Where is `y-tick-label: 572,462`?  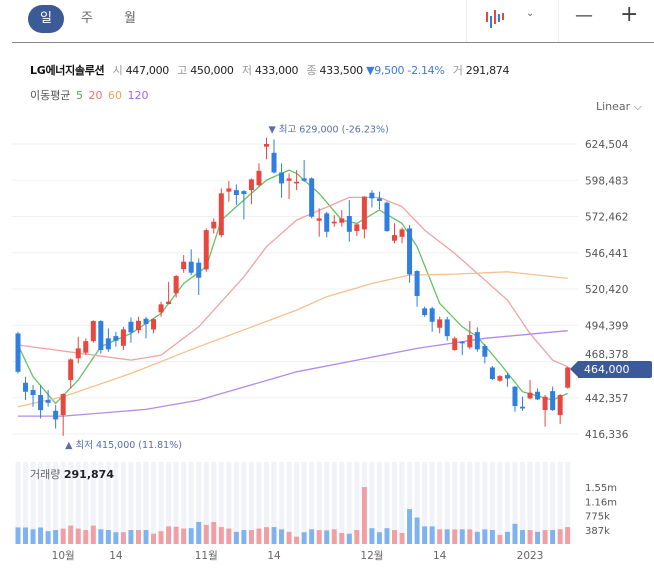
y-tick-label: 572,462 is located at coordinates (606, 218).